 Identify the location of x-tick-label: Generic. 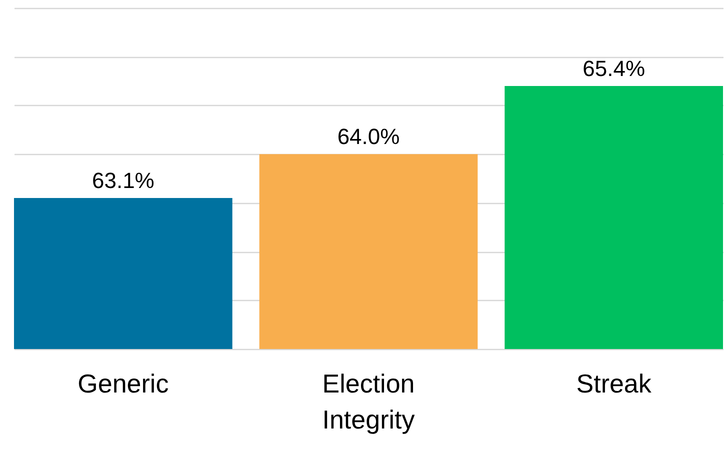
(123, 383).